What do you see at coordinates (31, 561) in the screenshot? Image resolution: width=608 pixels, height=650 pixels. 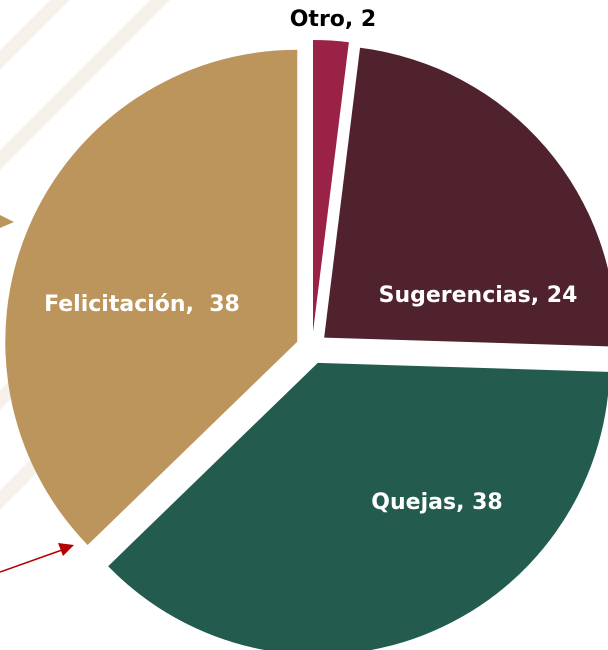 I see `pointer-line` at bounding box center [31, 561].